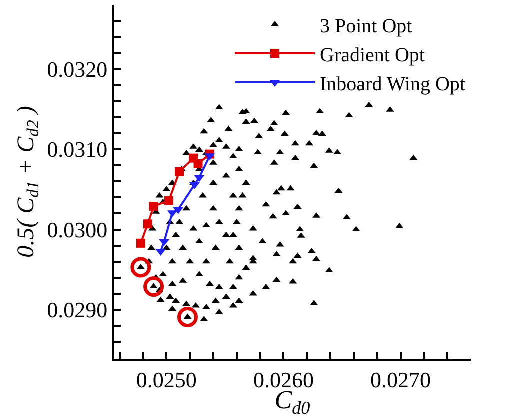  I want to click on x-tick-label: 0.0270, so click(401, 379).